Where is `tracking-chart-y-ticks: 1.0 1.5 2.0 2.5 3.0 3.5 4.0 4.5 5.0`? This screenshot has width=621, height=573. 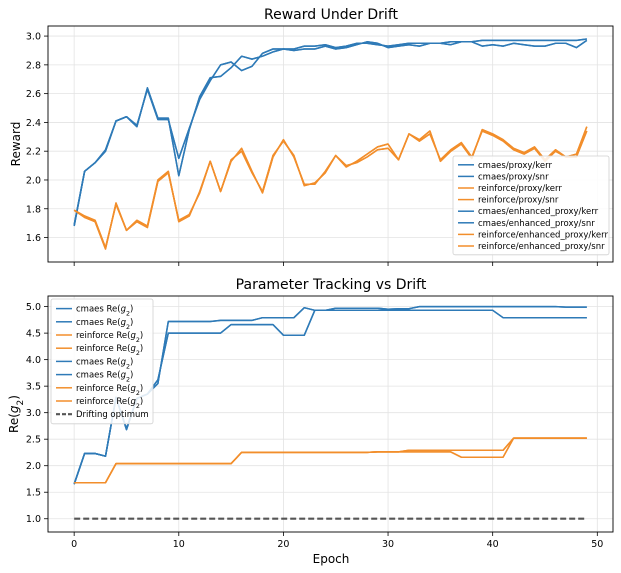
tracking-chart-y-ticks: 1.0 1.5 2.0 2.5 3.0 3.5 4.0 4.5 5.0 is located at coordinates (37, 413).